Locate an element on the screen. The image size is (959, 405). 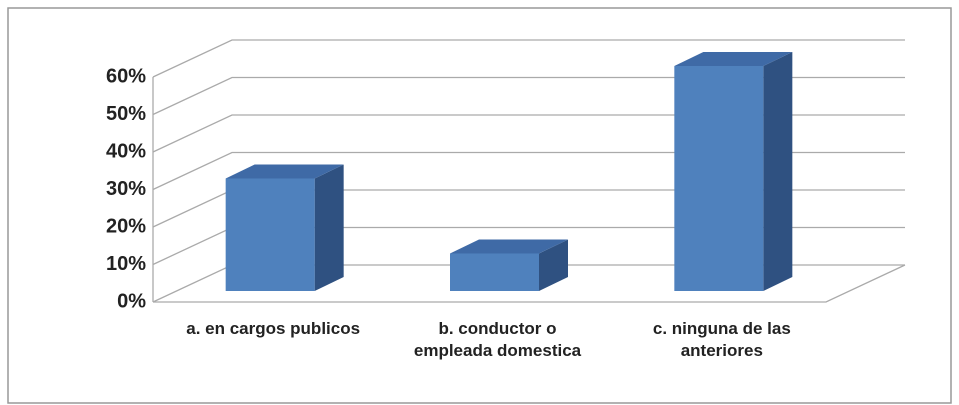
x-tick-label: c. ninguna de las anteriores is located at coordinates (721, 339).